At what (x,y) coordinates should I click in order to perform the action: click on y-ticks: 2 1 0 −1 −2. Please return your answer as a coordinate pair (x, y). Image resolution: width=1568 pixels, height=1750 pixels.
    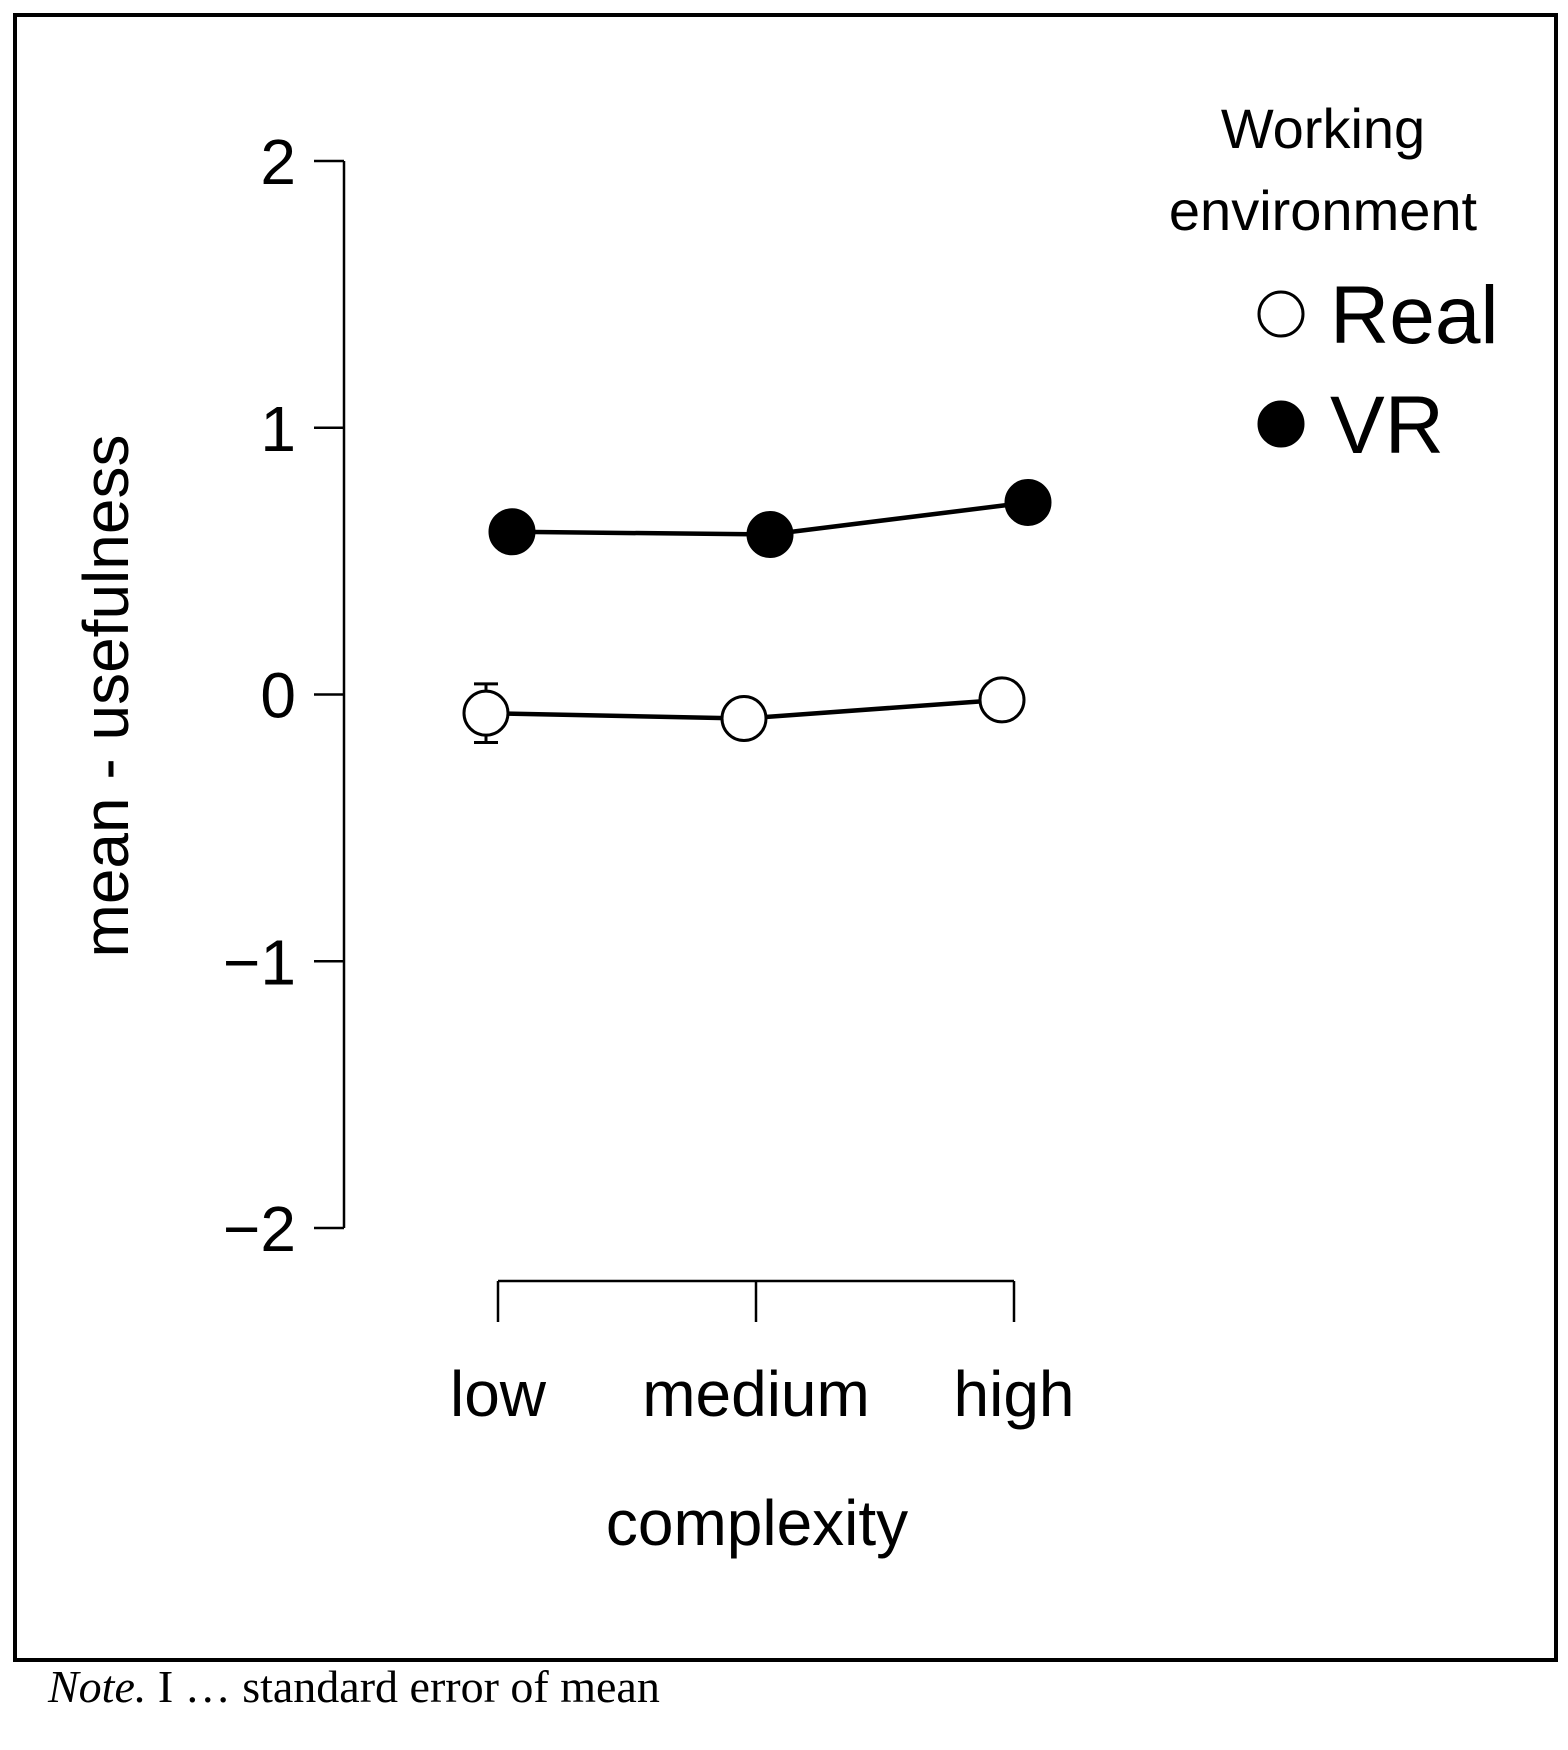
    Looking at the image, I should click on (283, 695).